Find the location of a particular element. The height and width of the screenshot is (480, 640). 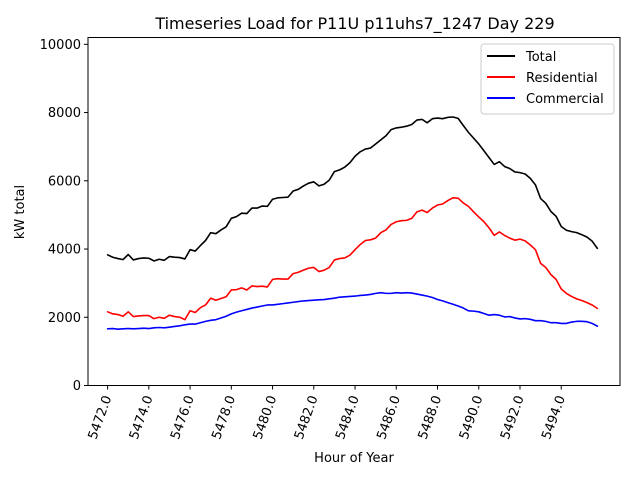

legend-label-residential: Residential is located at coordinates (562, 78).